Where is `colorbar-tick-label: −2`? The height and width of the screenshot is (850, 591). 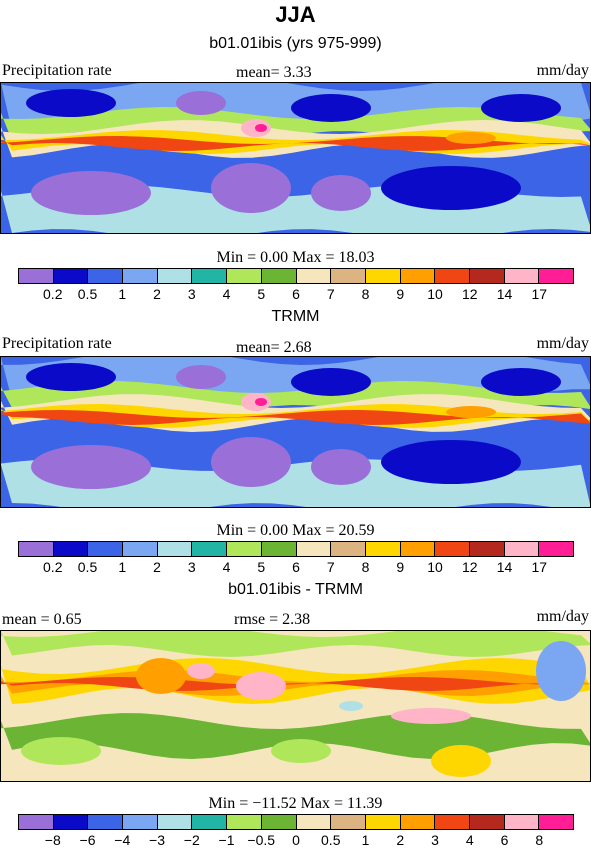
colorbar-tick-label: −2 is located at coordinates (191, 840).